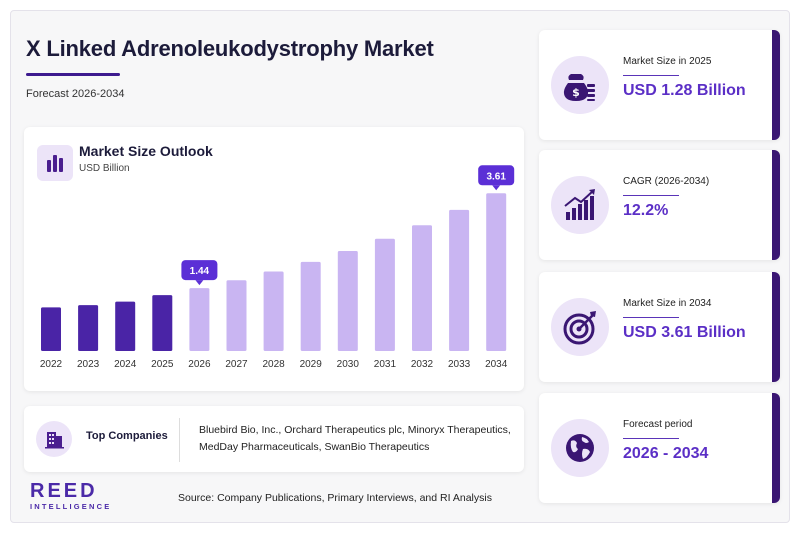 The width and height of the screenshot is (800, 533). I want to click on x-tick-label: 2031, so click(385, 364).